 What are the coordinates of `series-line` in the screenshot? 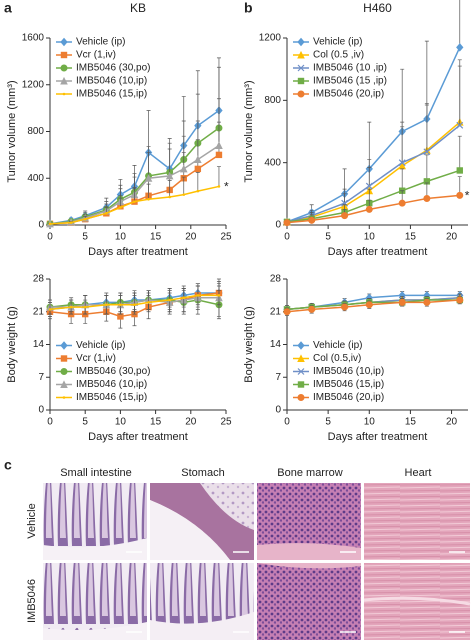 It's located at (373, 173).